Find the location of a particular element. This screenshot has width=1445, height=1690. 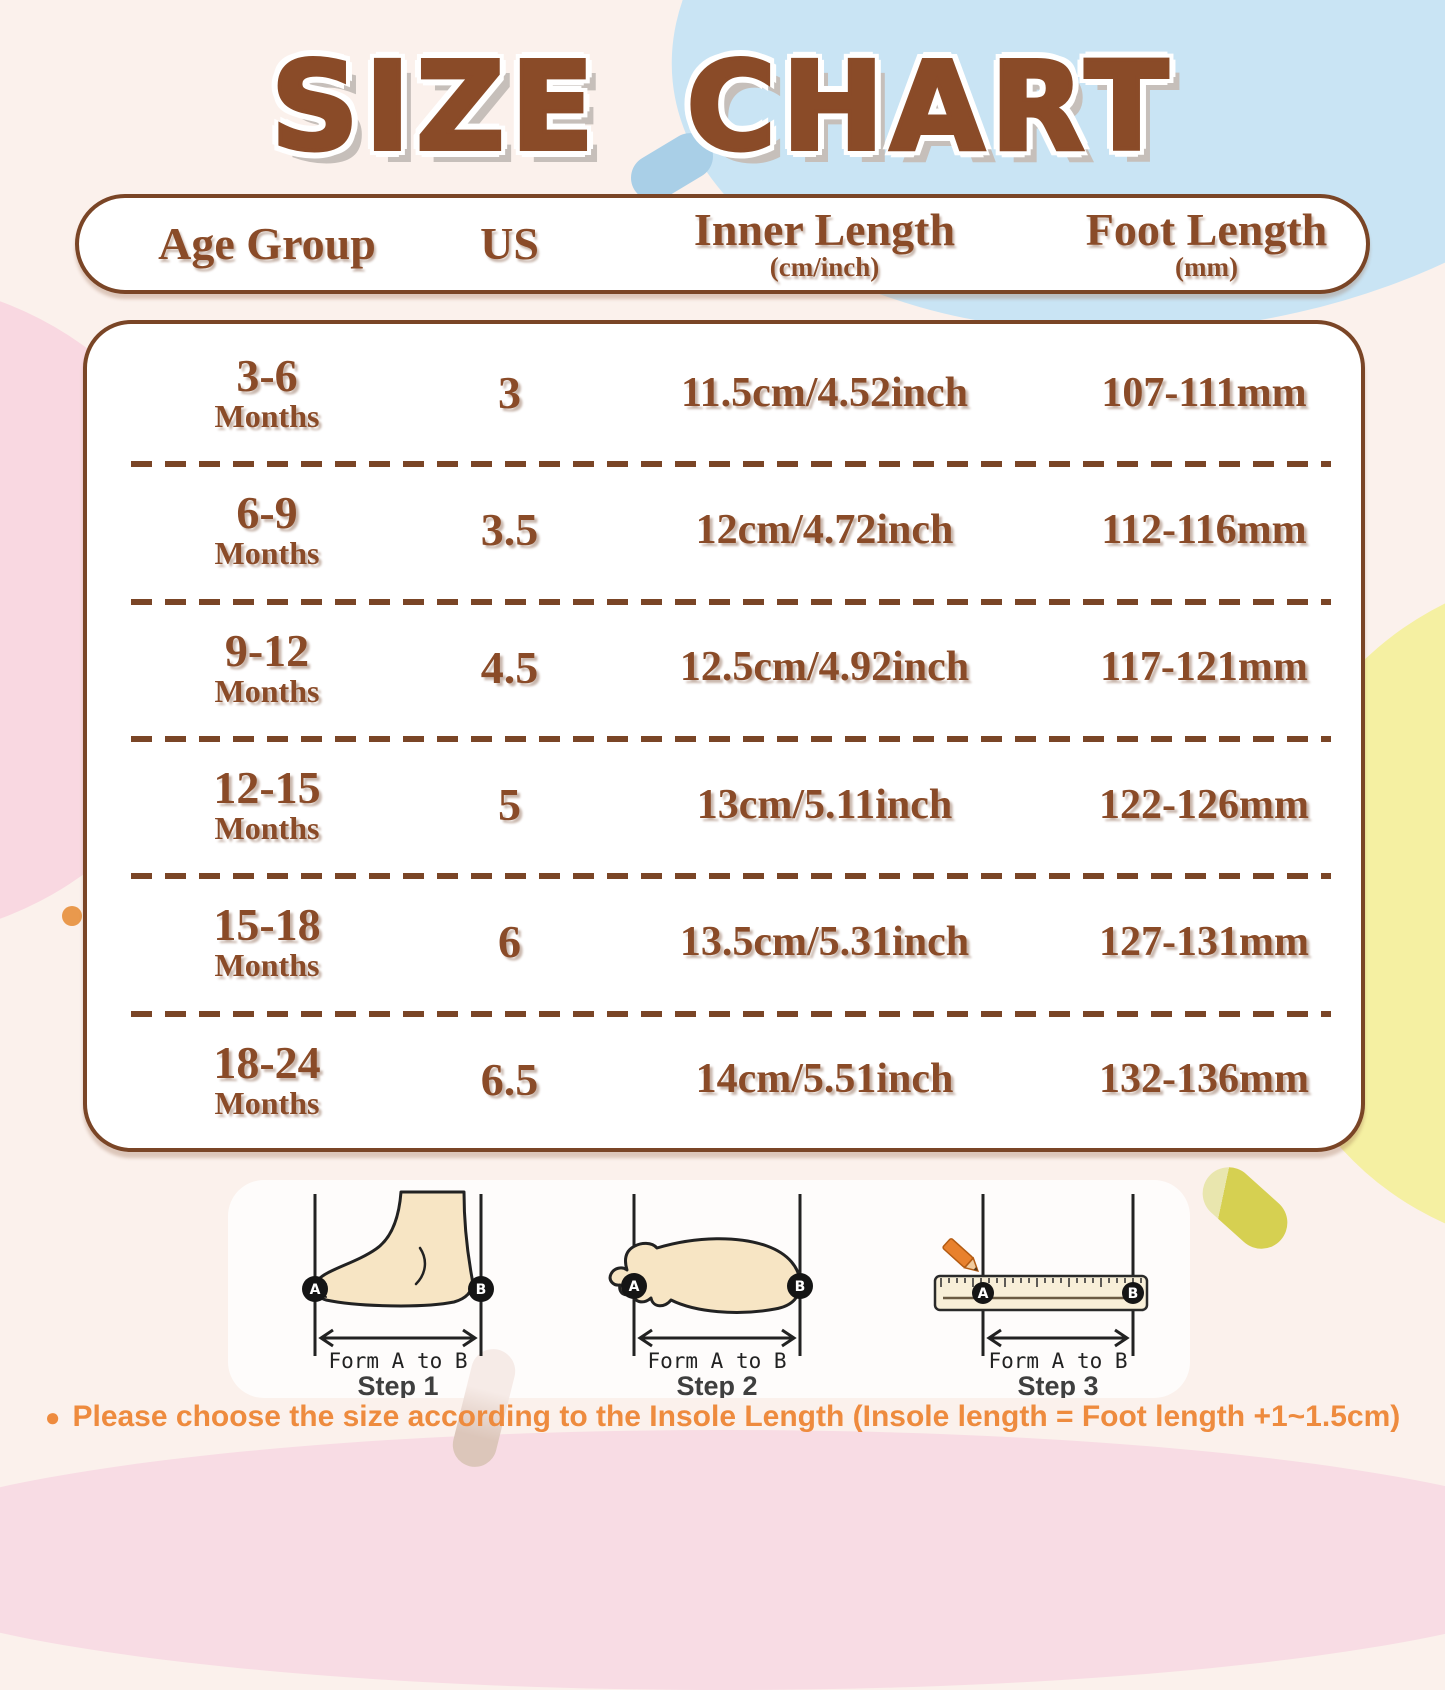

ruler-icon is located at coordinates (1041, 1293).